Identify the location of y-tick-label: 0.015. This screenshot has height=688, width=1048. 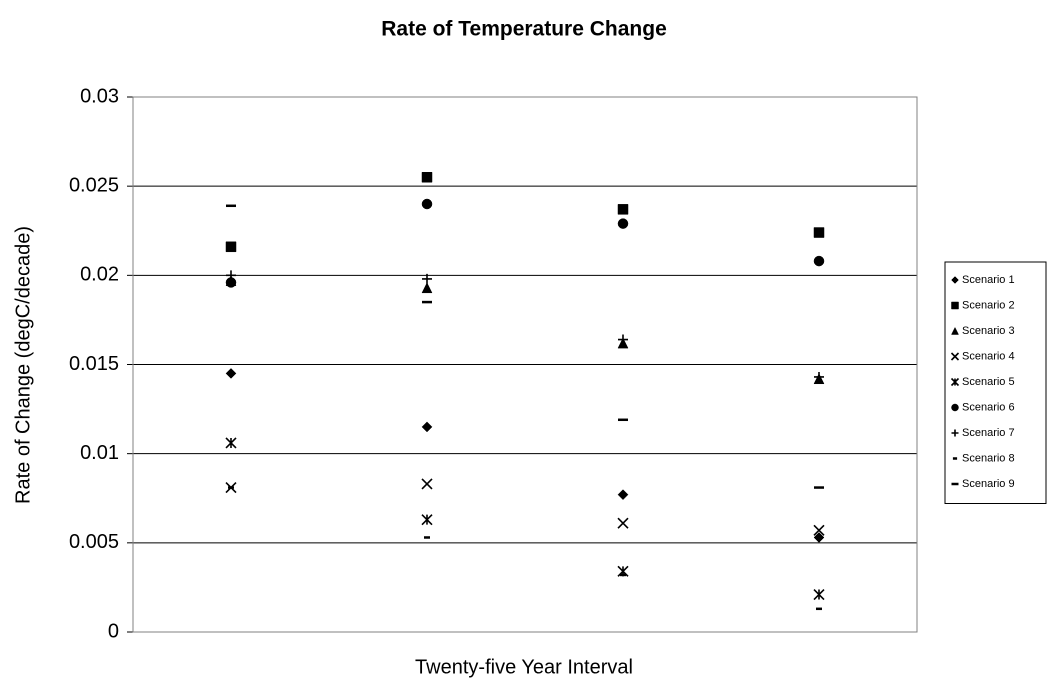
(94, 364).